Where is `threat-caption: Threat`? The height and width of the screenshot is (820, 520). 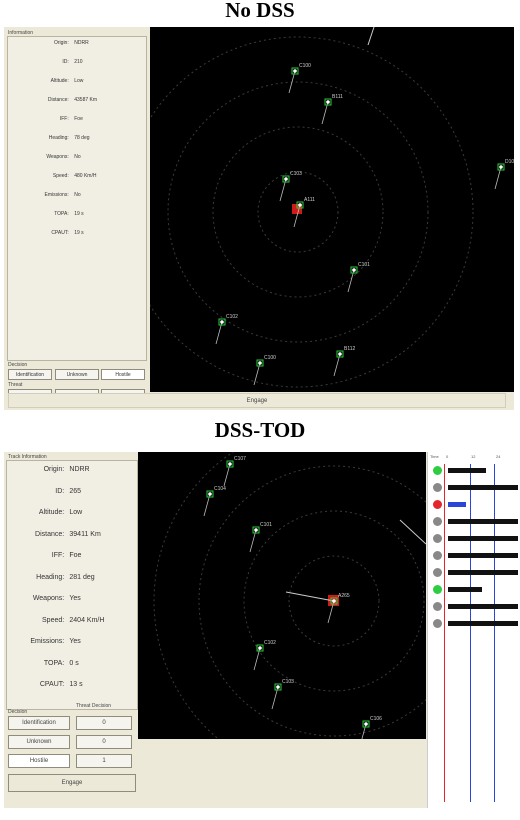 threat-caption: Threat is located at coordinates (15, 385).